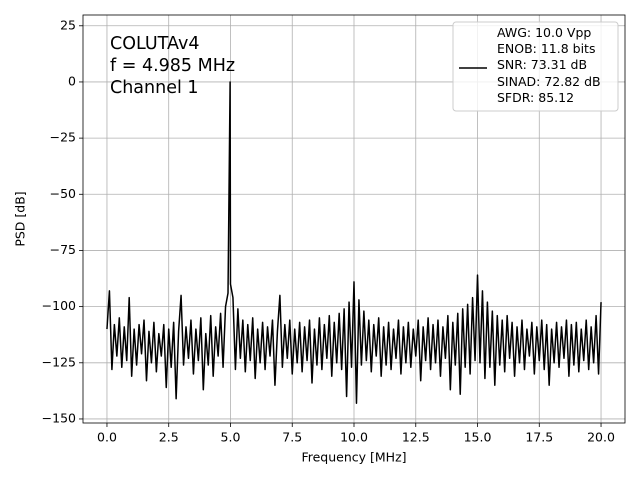 Image resolution: width=640 pixels, height=480 pixels. I want to click on y-tick-label: −125, so click(59, 361).